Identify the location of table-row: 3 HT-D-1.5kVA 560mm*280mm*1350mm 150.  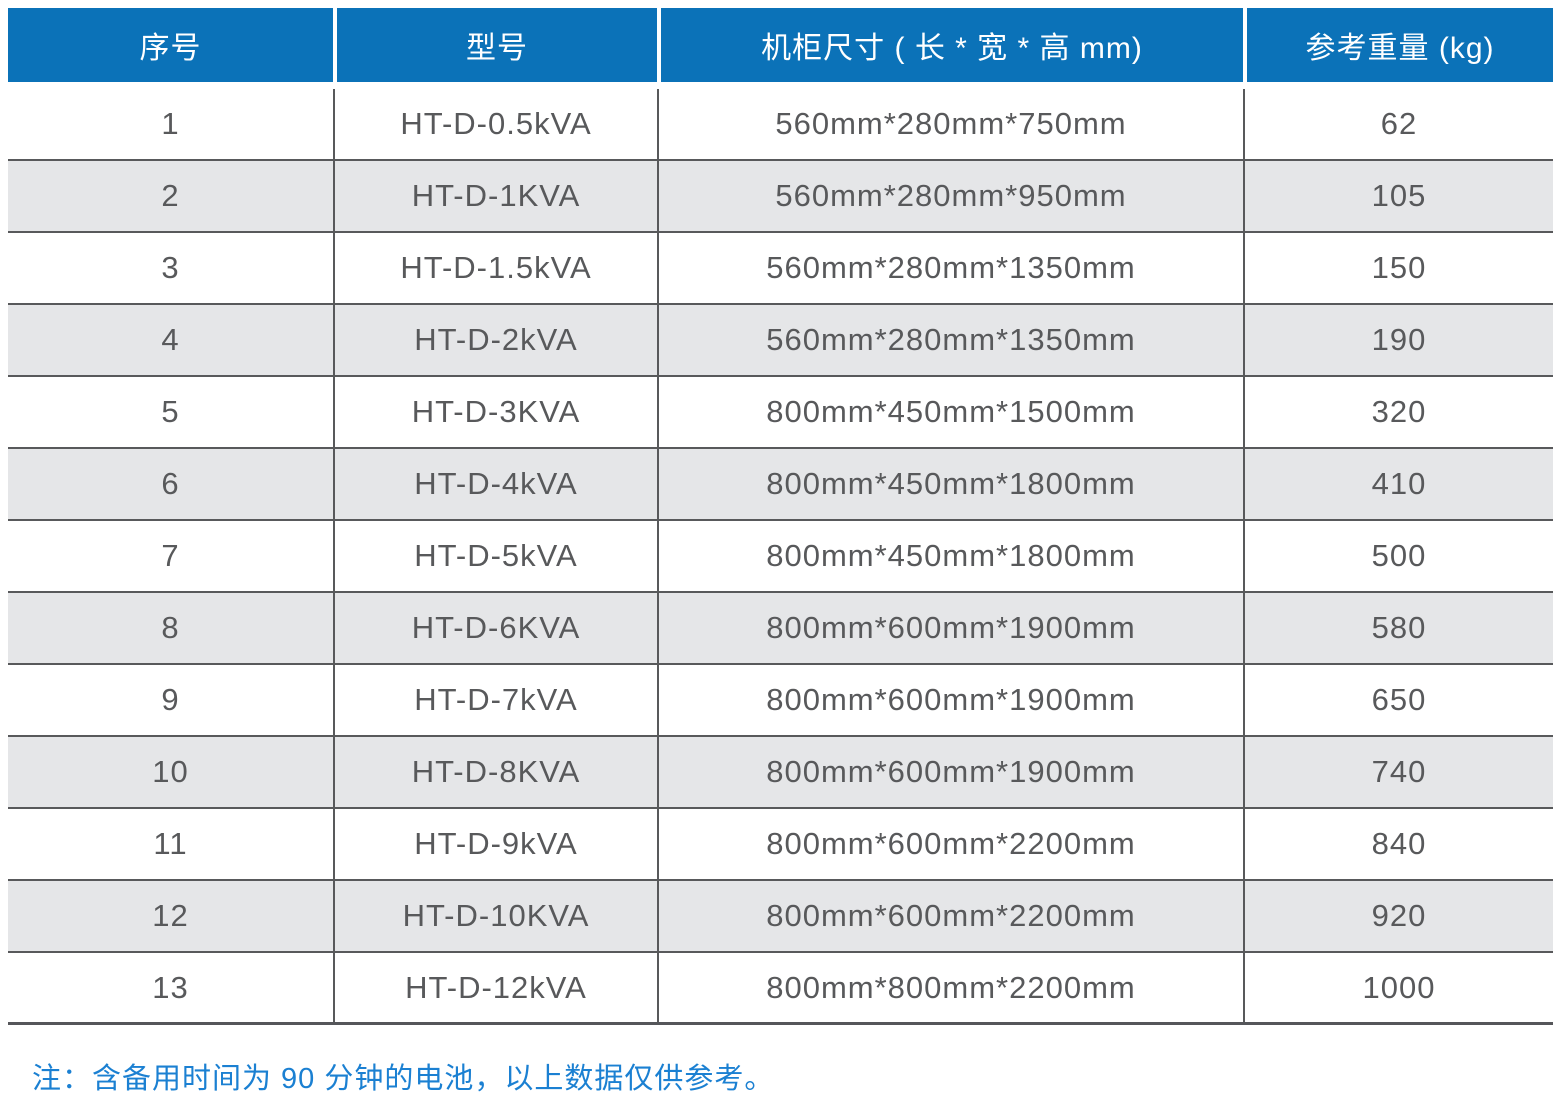
(780, 269).